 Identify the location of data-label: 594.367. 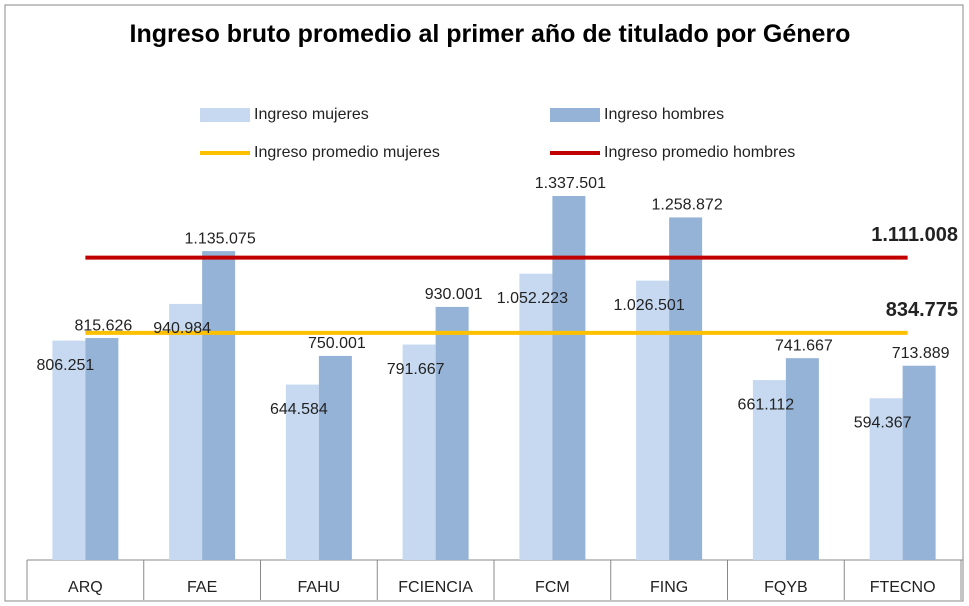
(883, 422).